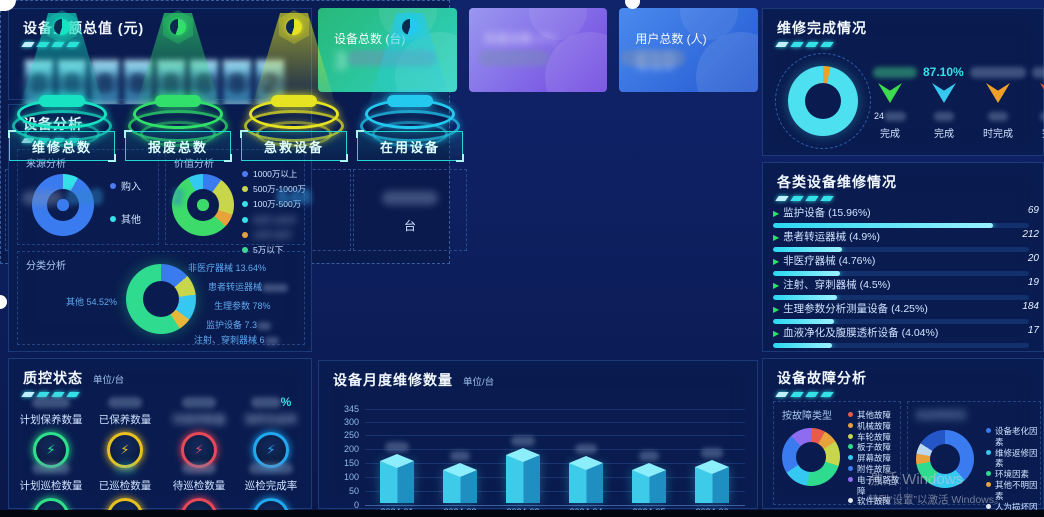 The height and width of the screenshot is (517, 1044). I want to click on y-axis-tick: 345, so click(351, 409).